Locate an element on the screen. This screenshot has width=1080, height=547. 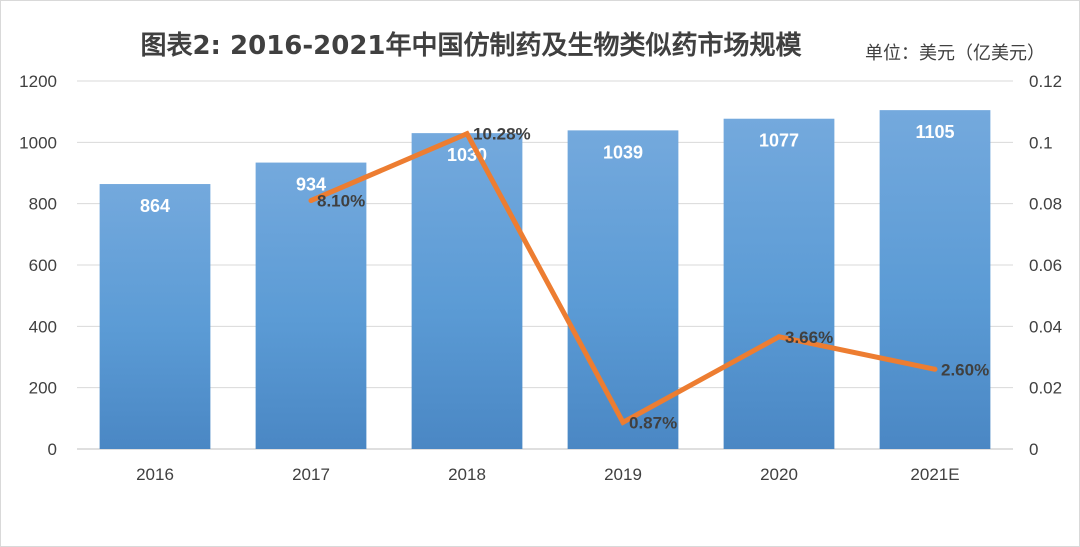
y-left-tick-label: 0 is located at coordinates (52, 449).